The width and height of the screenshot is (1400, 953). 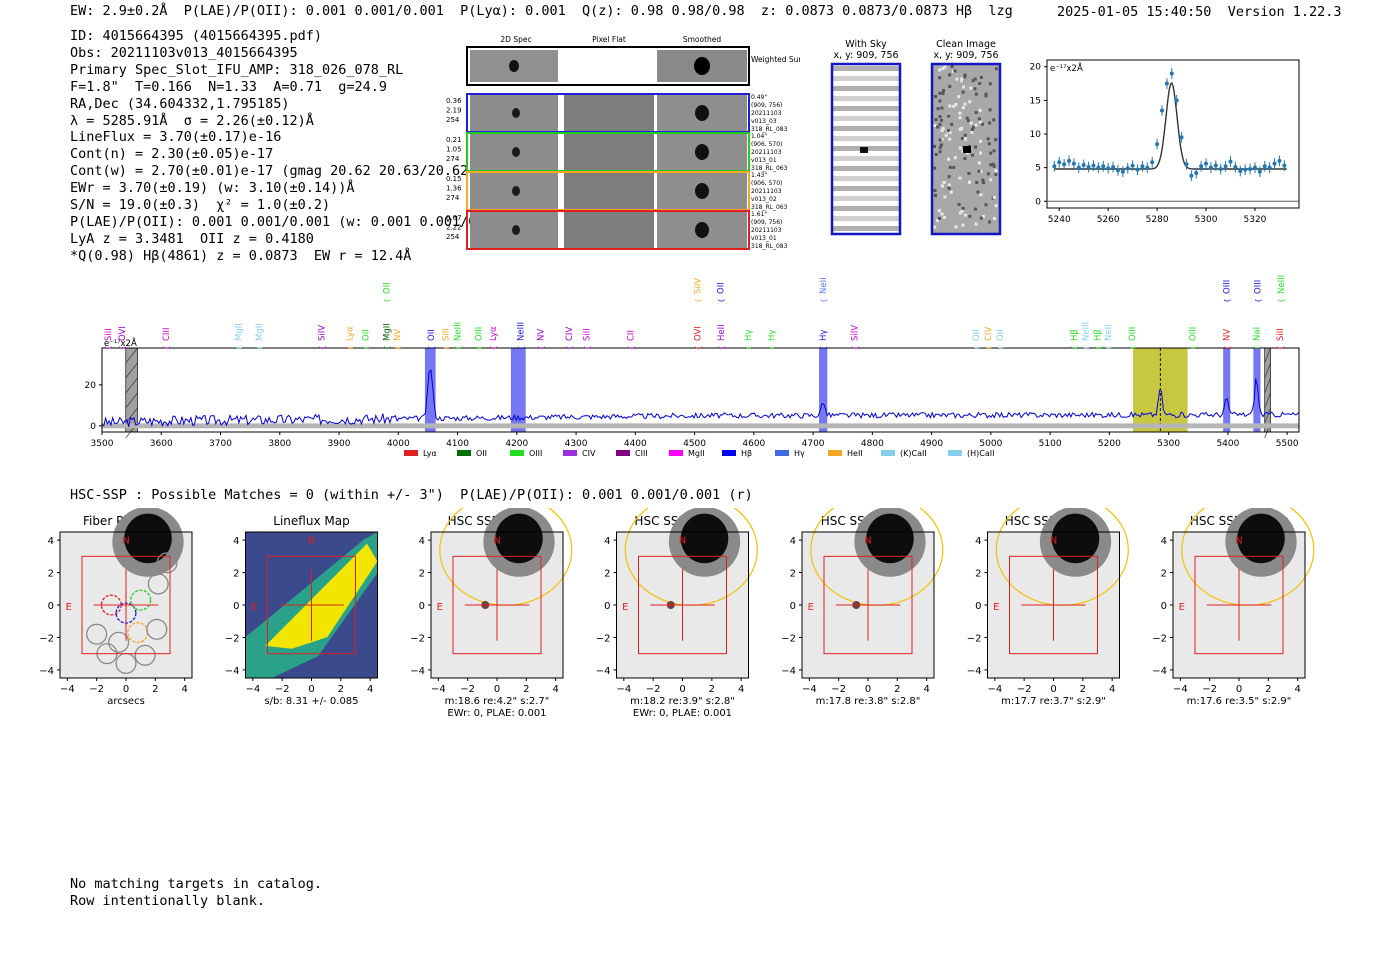 What do you see at coordinates (699, 333) in the screenshot?
I see `spectrum-line-label: OVI` at bounding box center [699, 333].